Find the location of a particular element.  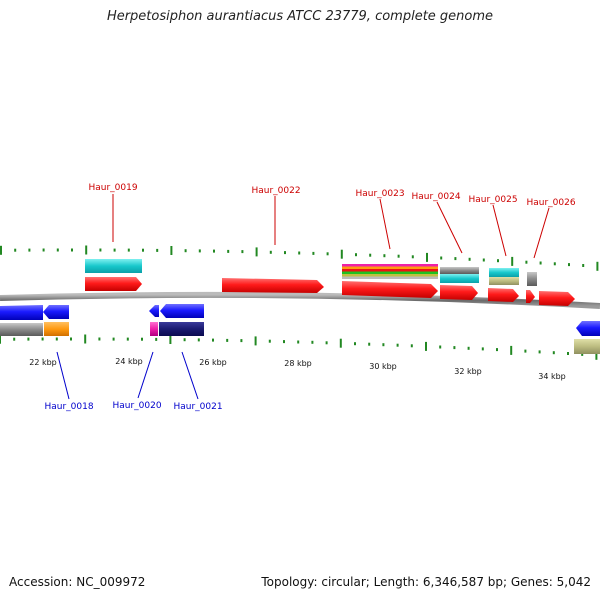

scale-label-26kbp: 26 kbp is located at coordinates (213, 362).